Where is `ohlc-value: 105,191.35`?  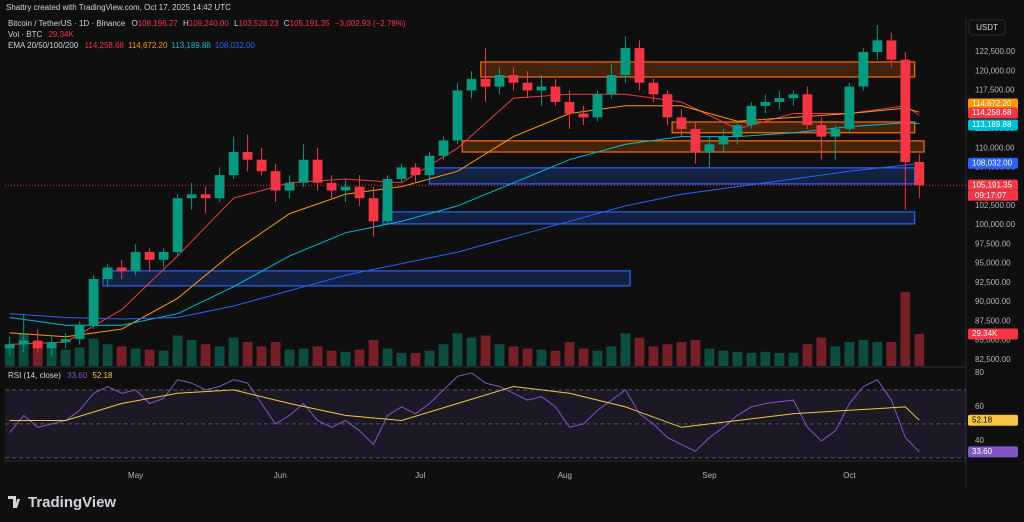
ohlc-value: 105,191.35 is located at coordinates (310, 23).